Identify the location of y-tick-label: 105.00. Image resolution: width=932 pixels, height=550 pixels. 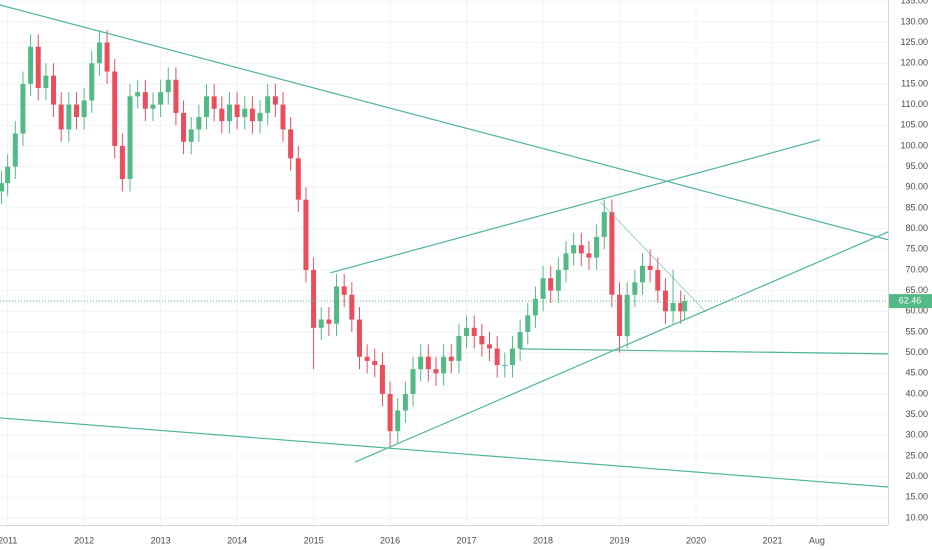
(914, 125).